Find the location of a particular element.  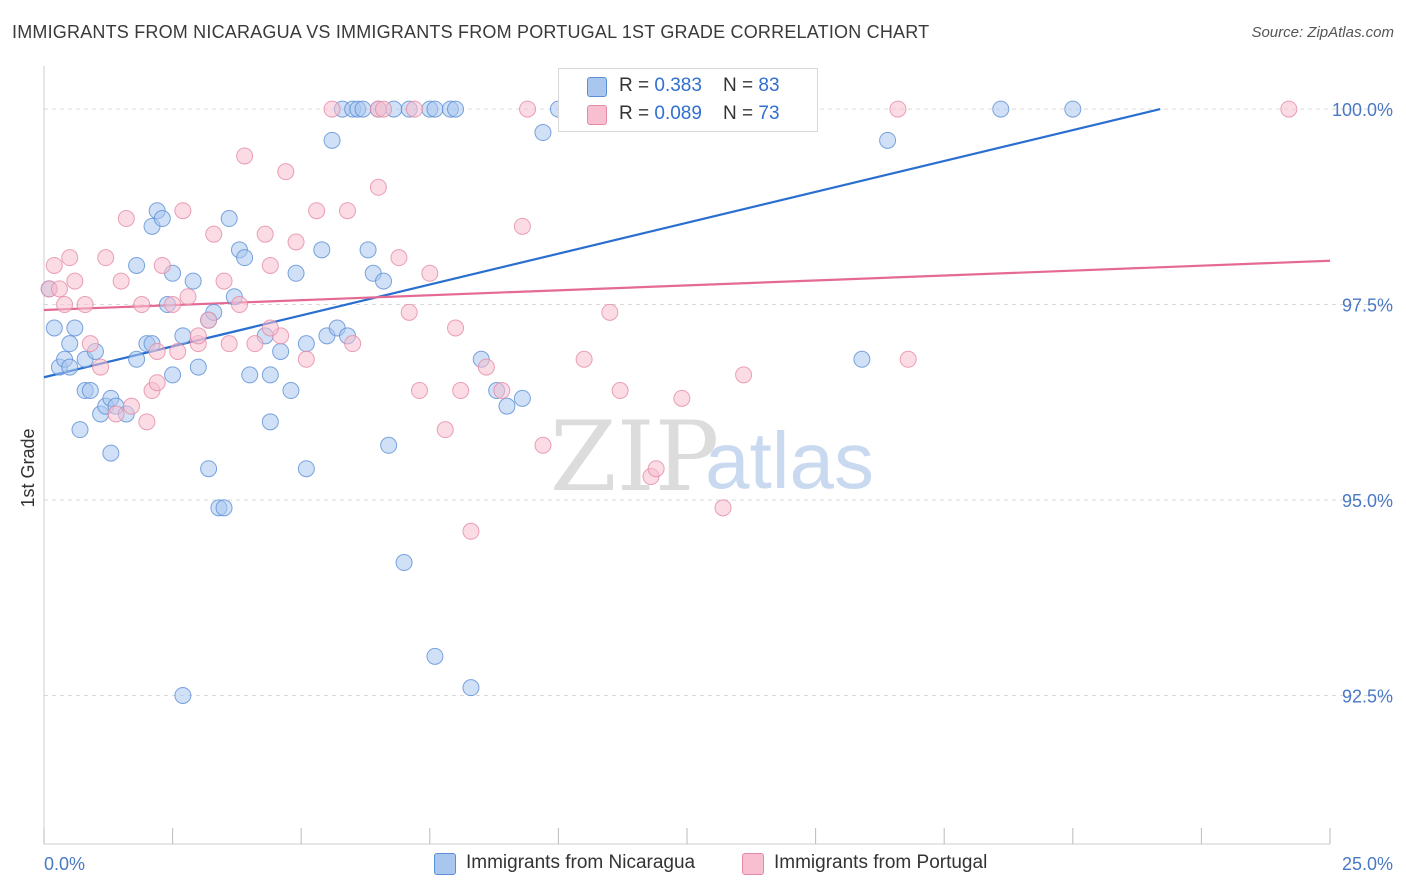

series-swatch-portugal is located at coordinates (753, 864).